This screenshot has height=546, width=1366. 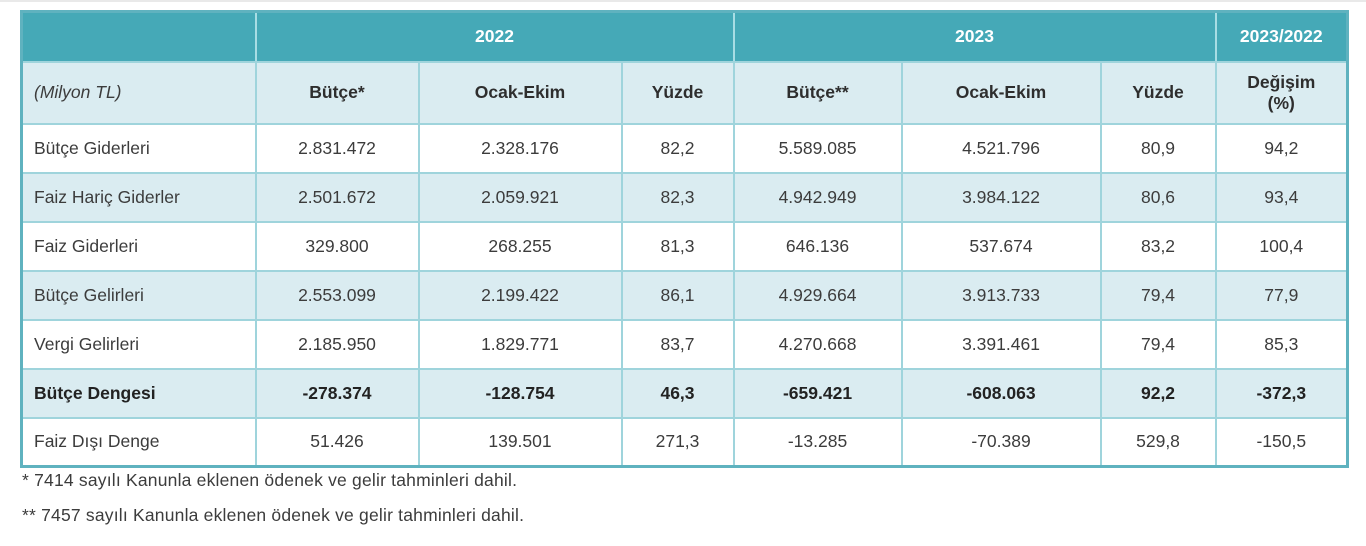 What do you see at coordinates (520, 393) in the screenshot?
I see `cell-value: -128.754` at bounding box center [520, 393].